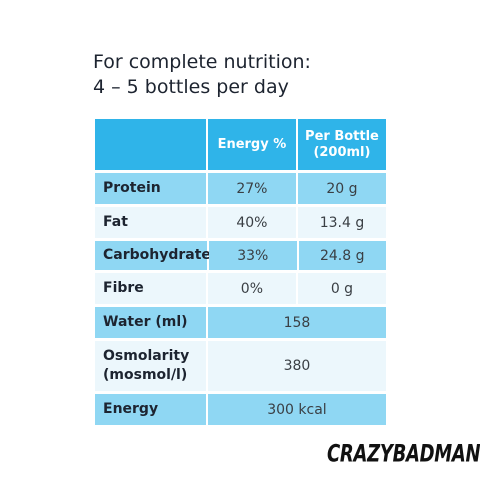 Image resolution: width=480 pixels, height=480 pixels. I want to click on row-per-bottle-value: 0 g, so click(341, 288).